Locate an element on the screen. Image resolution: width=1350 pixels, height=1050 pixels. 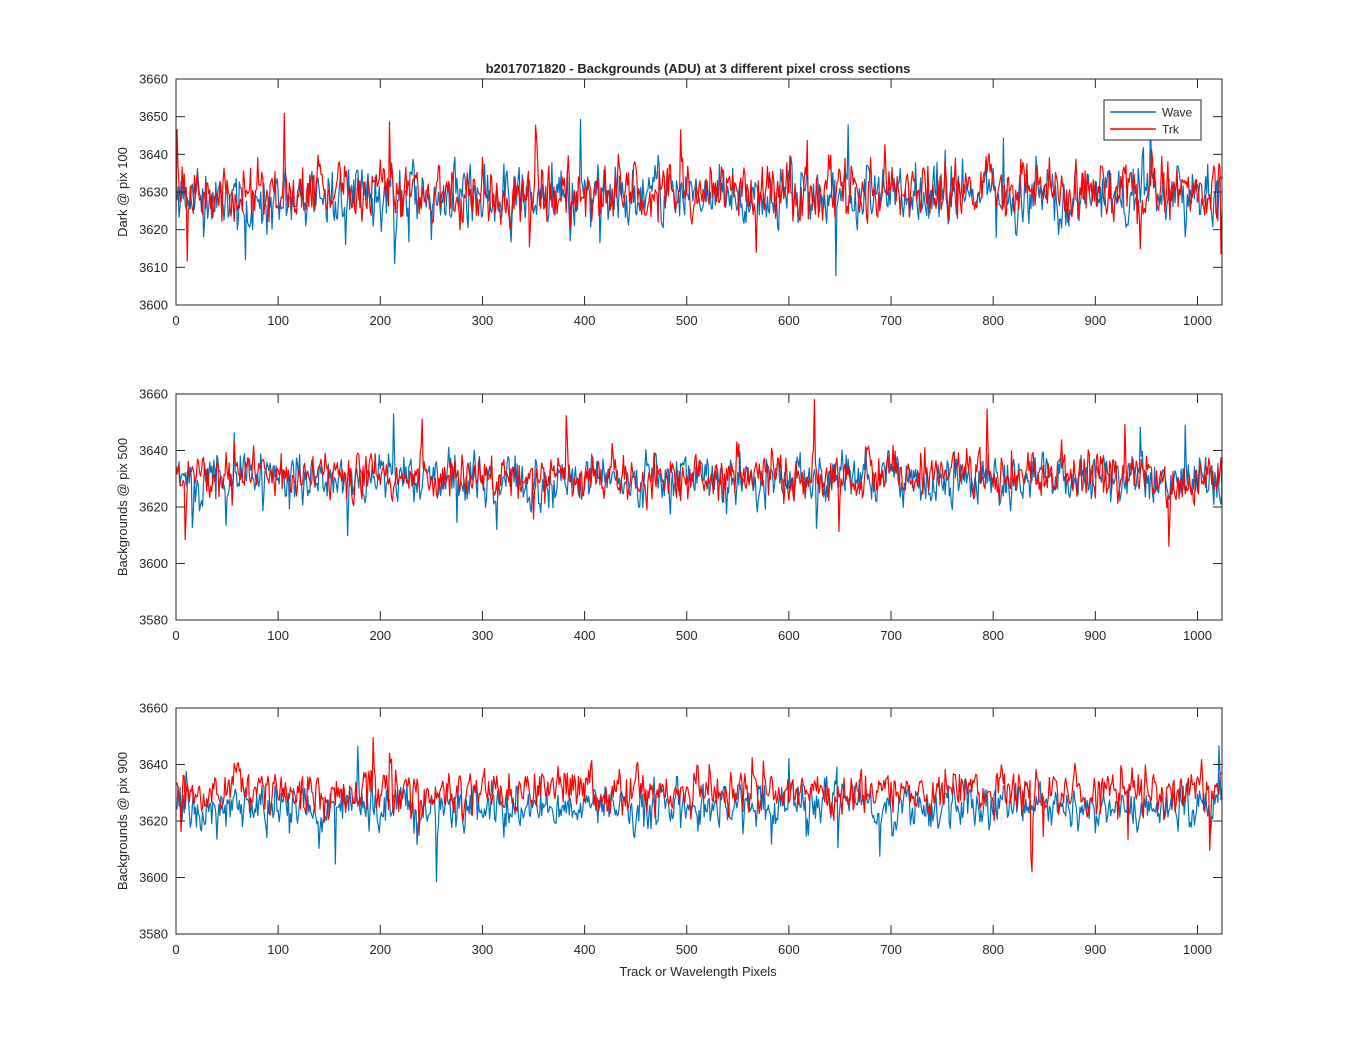
legend: Wave Trk is located at coordinates (1152, 120).